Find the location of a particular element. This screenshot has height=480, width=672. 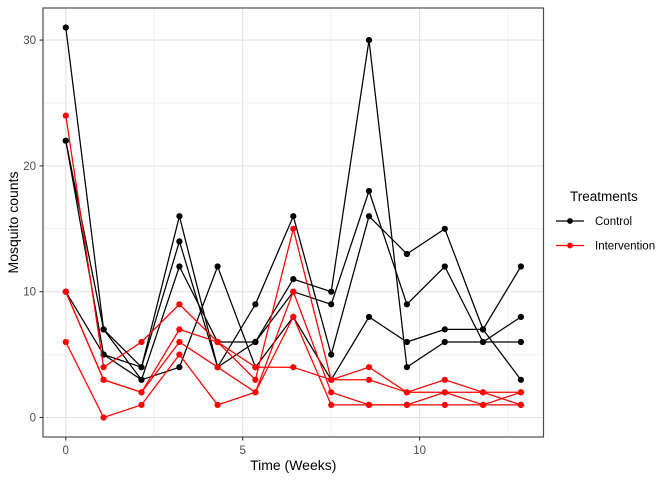

legend-entry-control is located at coordinates (570, 221).